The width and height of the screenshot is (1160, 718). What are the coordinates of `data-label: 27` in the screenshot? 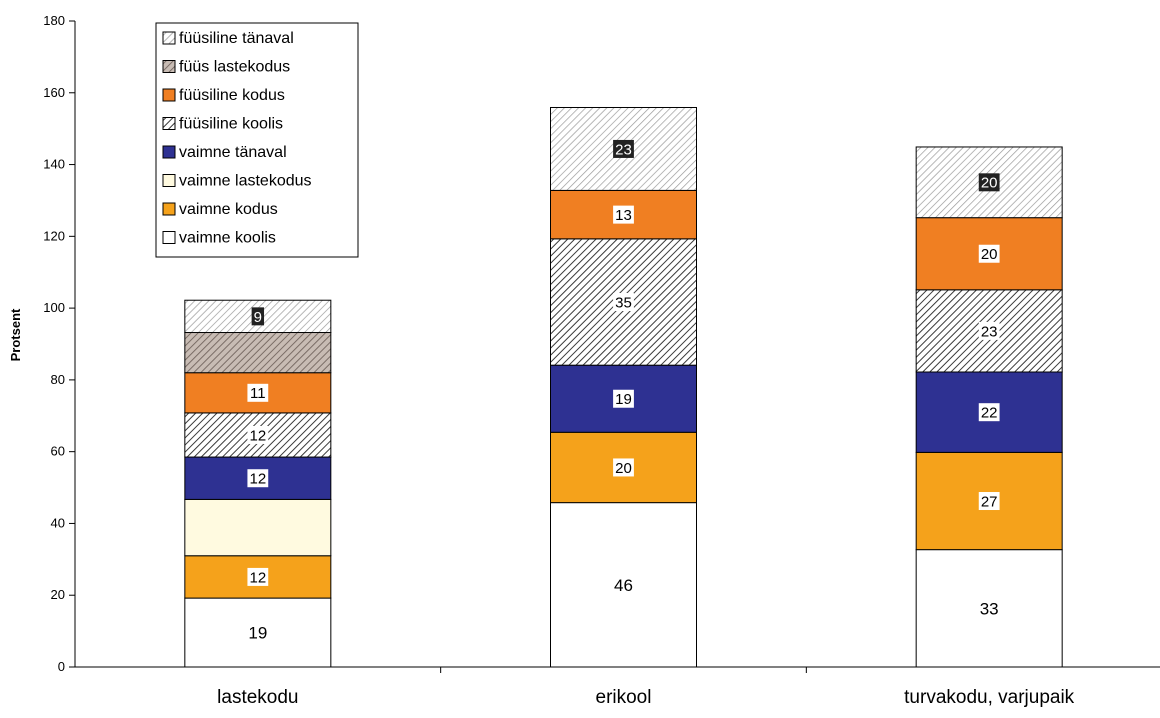 It's located at (989, 501).